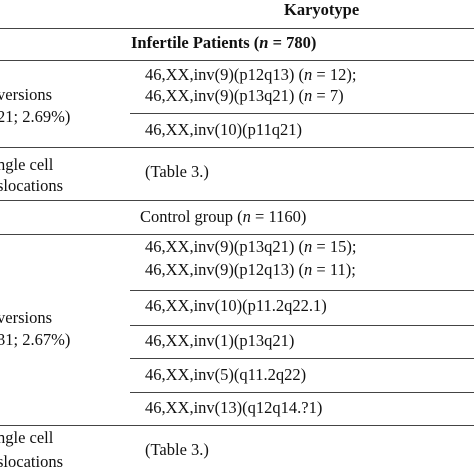 The width and height of the screenshot is (474, 474). What do you see at coordinates (35, 116) in the screenshot?
I see `row-label: 21; 2.69%)` at bounding box center [35, 116].